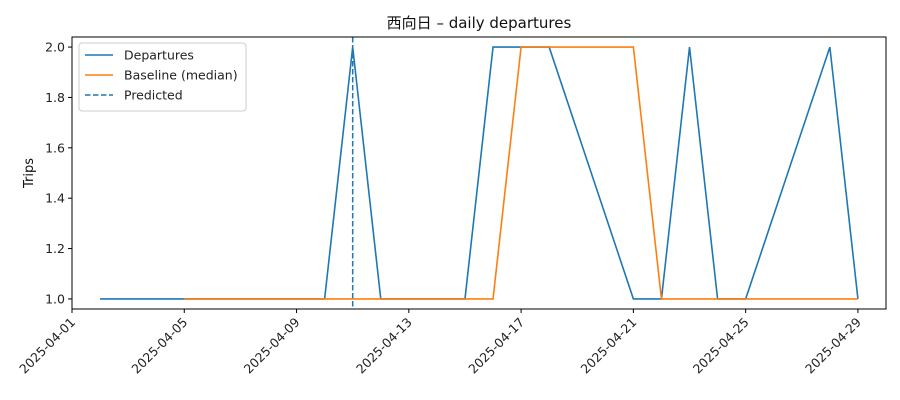 The width and height of the screenshot is (900, 400). Describe the element at coordinates (181, 75) in the screenshot. I see `legend-label: Baseline (median)` at that location.